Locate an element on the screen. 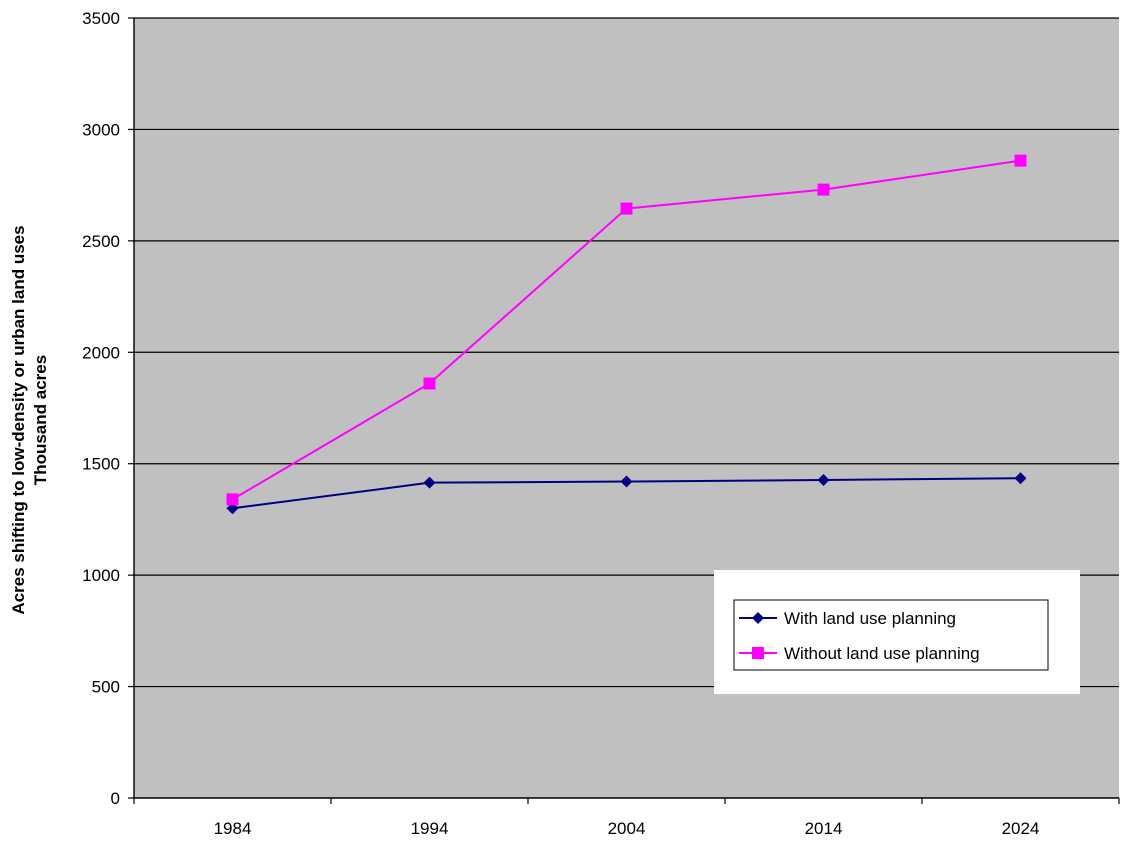 Image resolution: width=1132 pixels, height=841 pixels. y-tick-label: 1000 is located at coordinates (101, 575).